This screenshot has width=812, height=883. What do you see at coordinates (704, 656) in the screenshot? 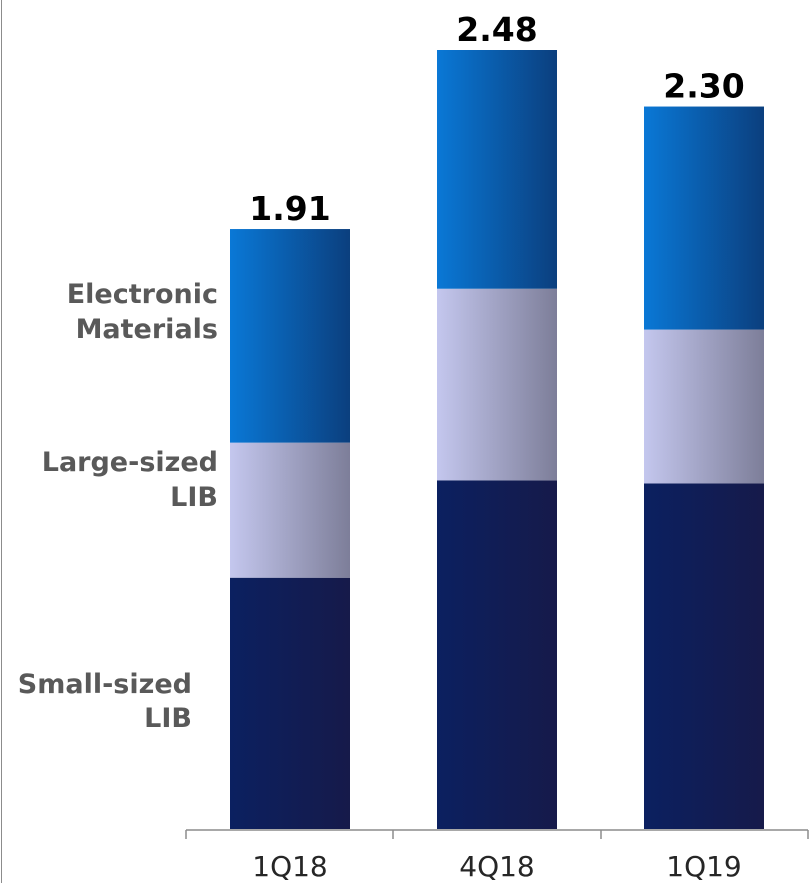
I see `bar-segment-small-sized-lib-1q19` at bounding box center [704, 656].